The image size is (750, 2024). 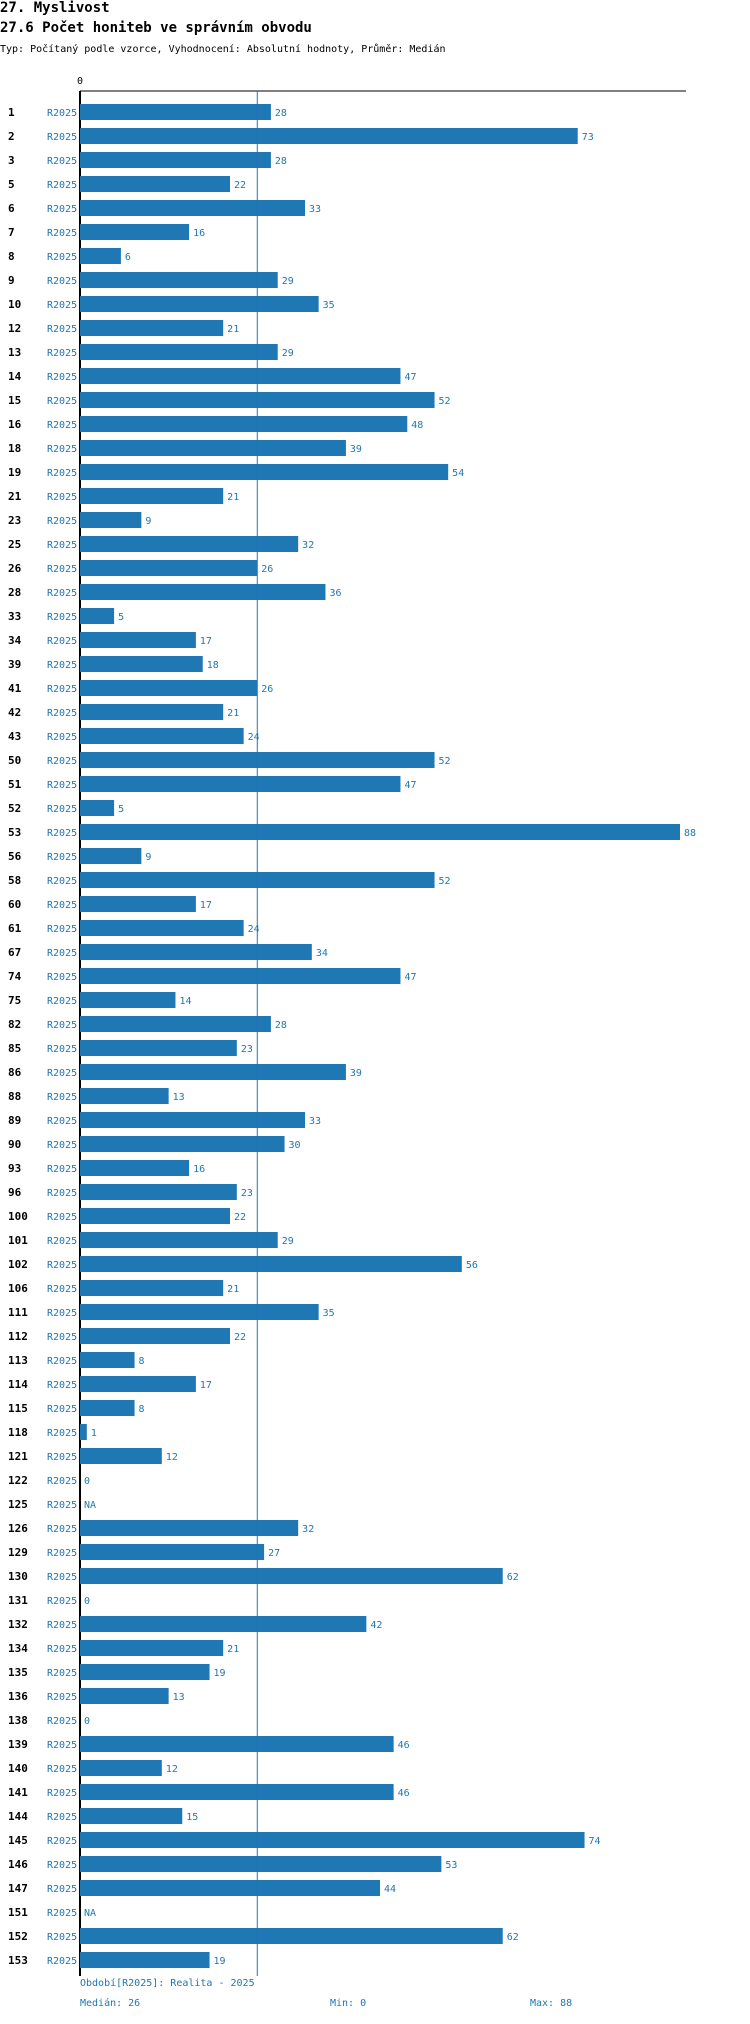 What do you see at coordinates (14, 904) in the screenshot?
I see `category-label: 60` at bounding box center [14, 904].